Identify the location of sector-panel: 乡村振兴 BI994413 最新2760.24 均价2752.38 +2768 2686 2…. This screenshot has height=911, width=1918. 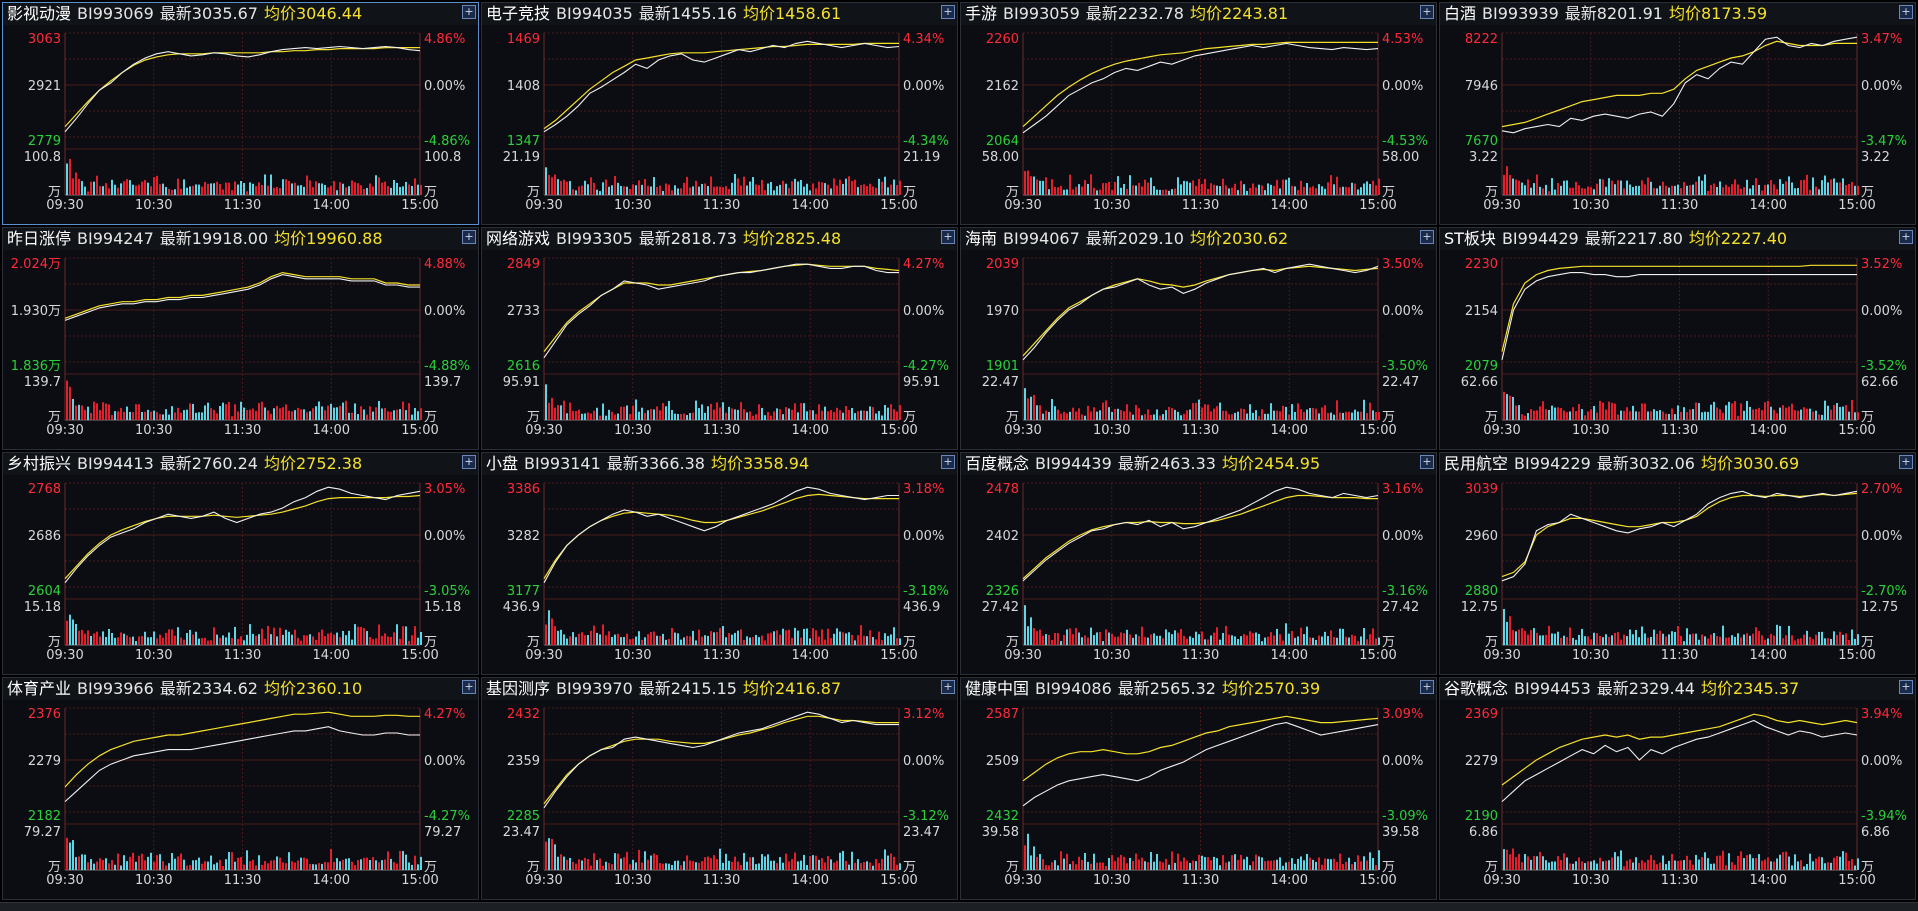
(240, 563).